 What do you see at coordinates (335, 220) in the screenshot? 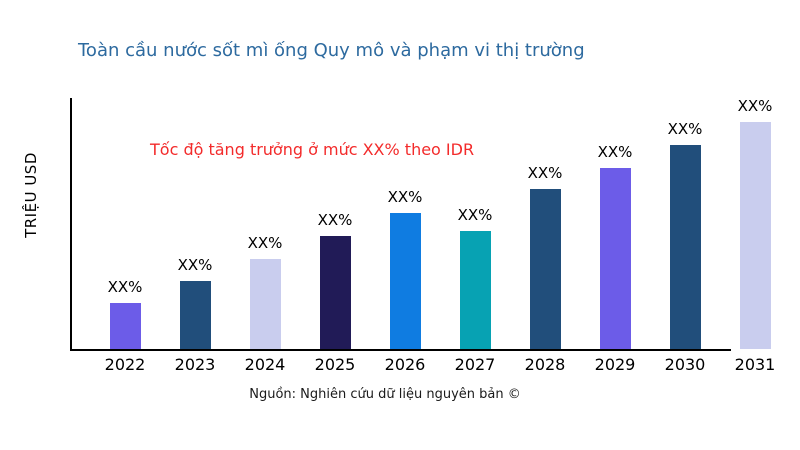
I see `bar-value-label-2025: XX%` at bounding box center [335, 220].